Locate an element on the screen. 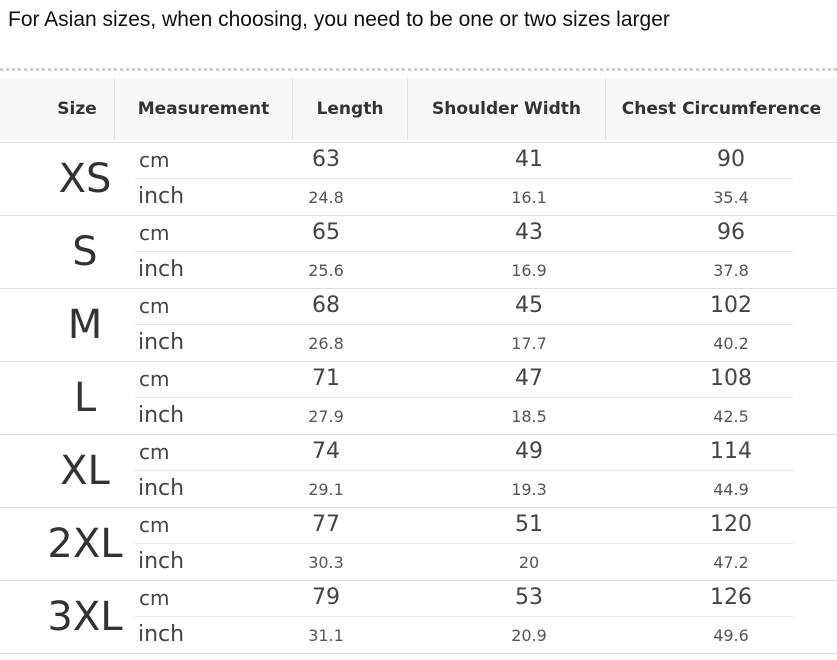  size-label: M is located at coordinates (85, 325).